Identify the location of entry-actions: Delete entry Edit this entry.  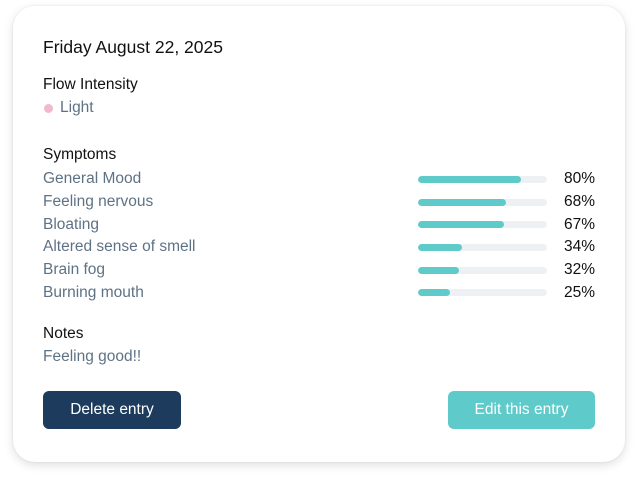
(319, 410).